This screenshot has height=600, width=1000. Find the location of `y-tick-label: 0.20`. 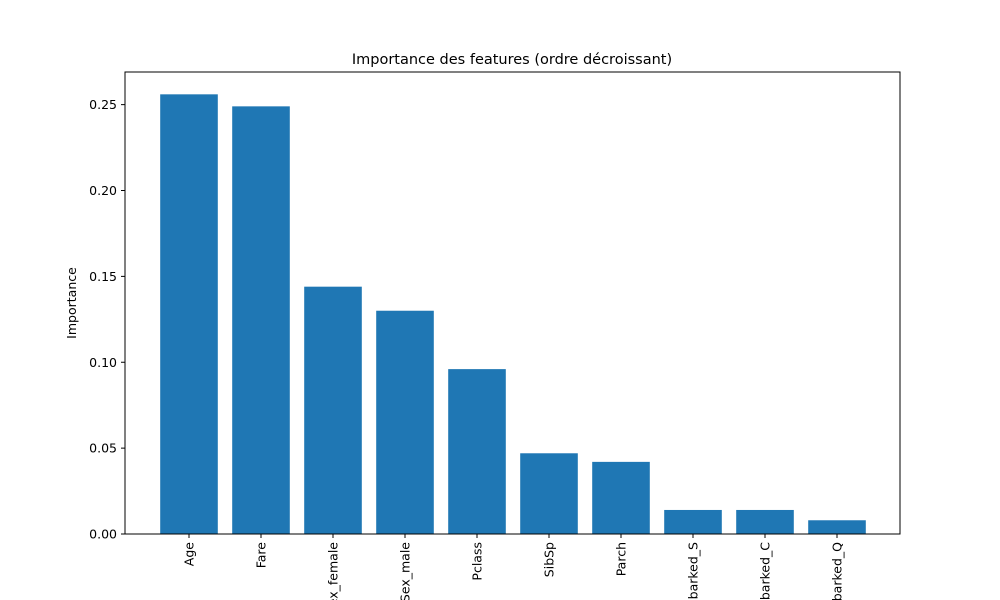

y-tick-label: 0.20 is located at coordinates (103, 190).